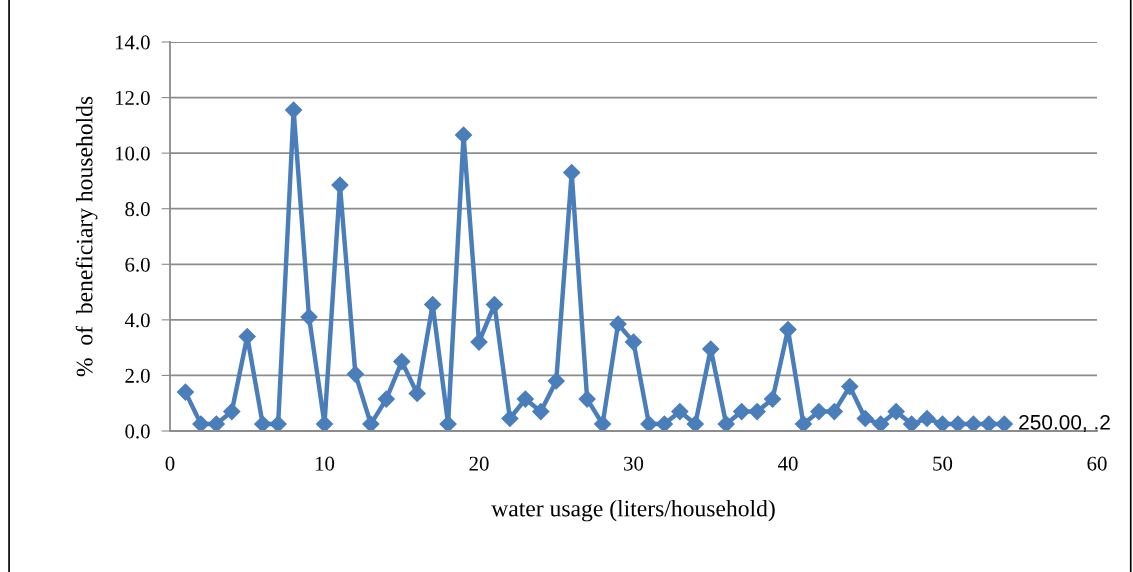 The height and width of the screenshot is (572, 1133). I want to click on y-tick-label: 14.0, so click(132, 42).